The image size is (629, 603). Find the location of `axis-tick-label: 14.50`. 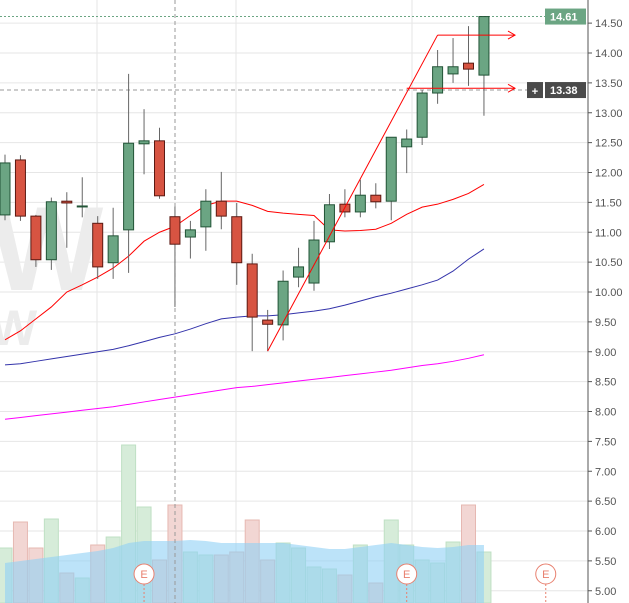

axis-tick-label: 14.50 is located at coordinates (609, 24).